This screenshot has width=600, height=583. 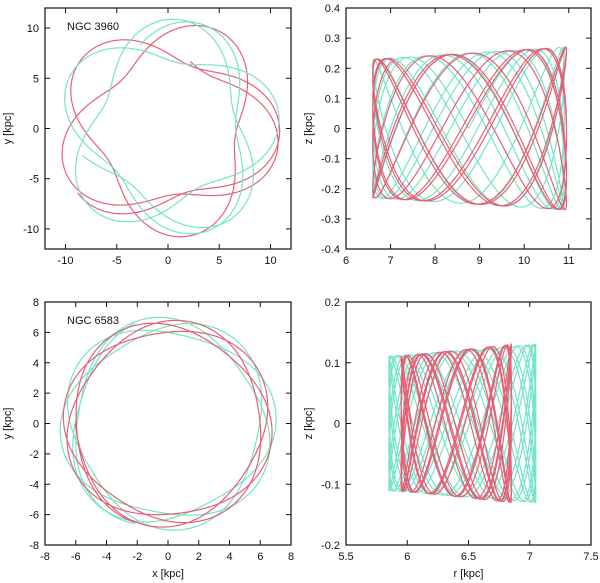 I want to click on y-tick-label: 4, so click(x=36, y=364).